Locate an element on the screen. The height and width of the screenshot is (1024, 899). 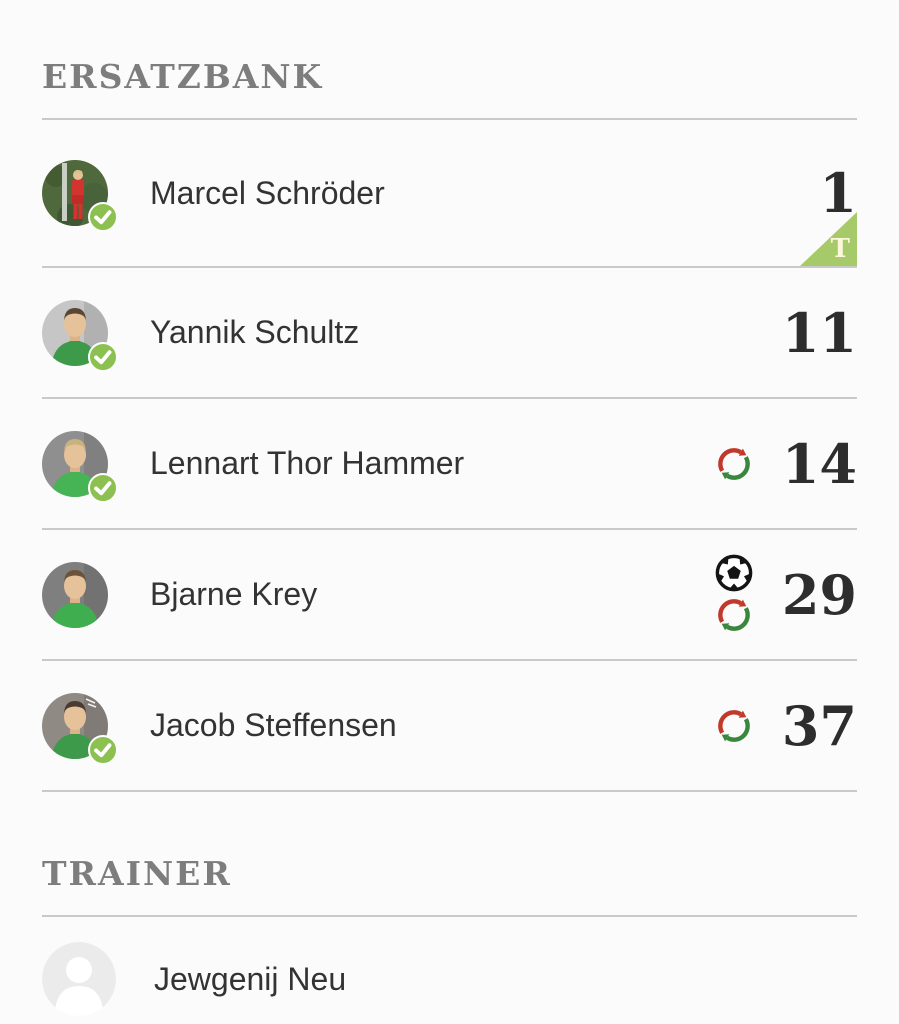
player-number: 37 is located at coordinates (819, 725).